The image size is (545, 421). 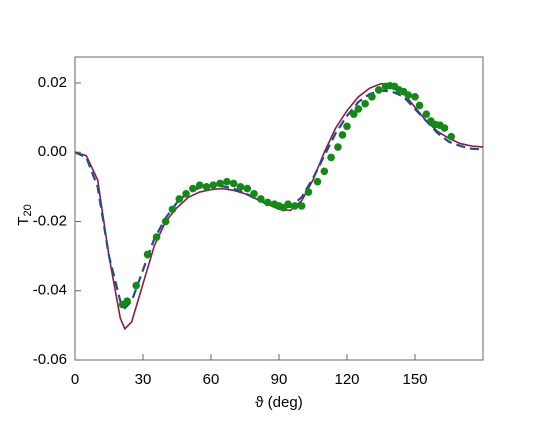 What do you see at coordinates (50, 290) in the screenshot?
I see `y-tick-label: -0.04` at bounding box center [50, 290].